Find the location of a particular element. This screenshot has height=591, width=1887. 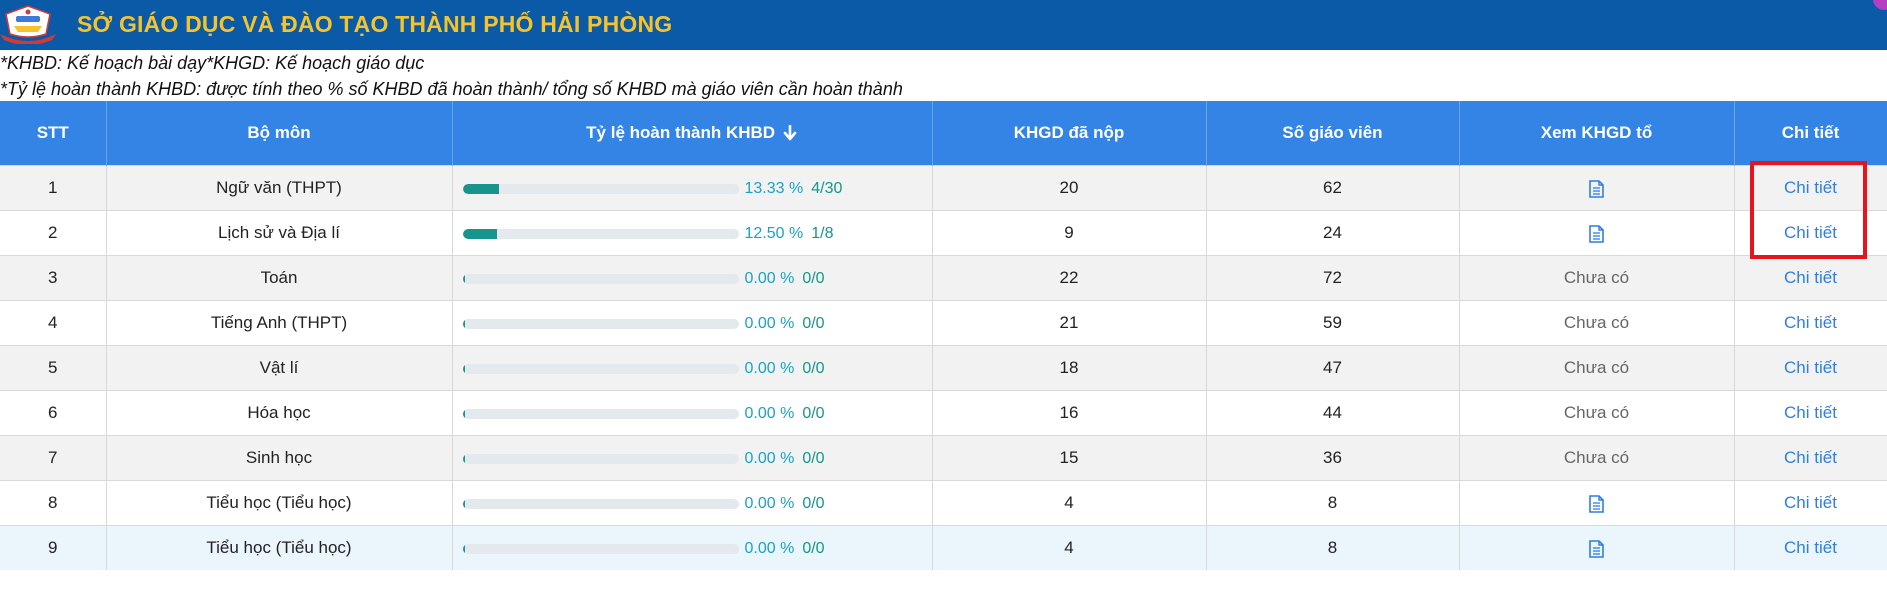

cell-teachers: 47 is located at coordinates (1333, 368).